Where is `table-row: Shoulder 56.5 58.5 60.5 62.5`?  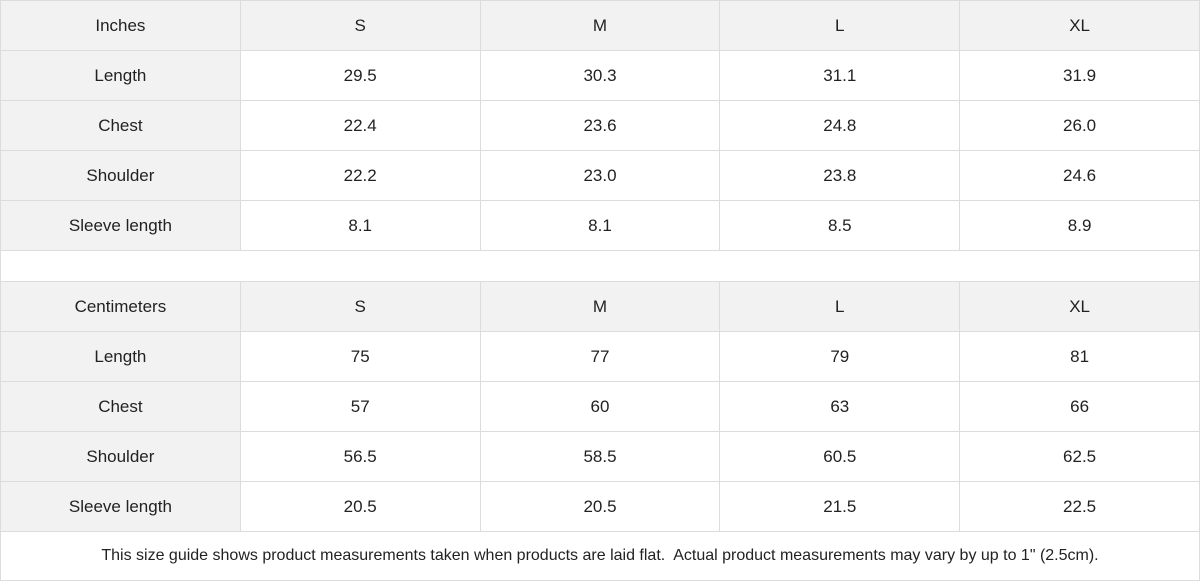
table-row: Shoulder 56.5 58.5 60.5 62.5 is located at coordinates (600, 456).